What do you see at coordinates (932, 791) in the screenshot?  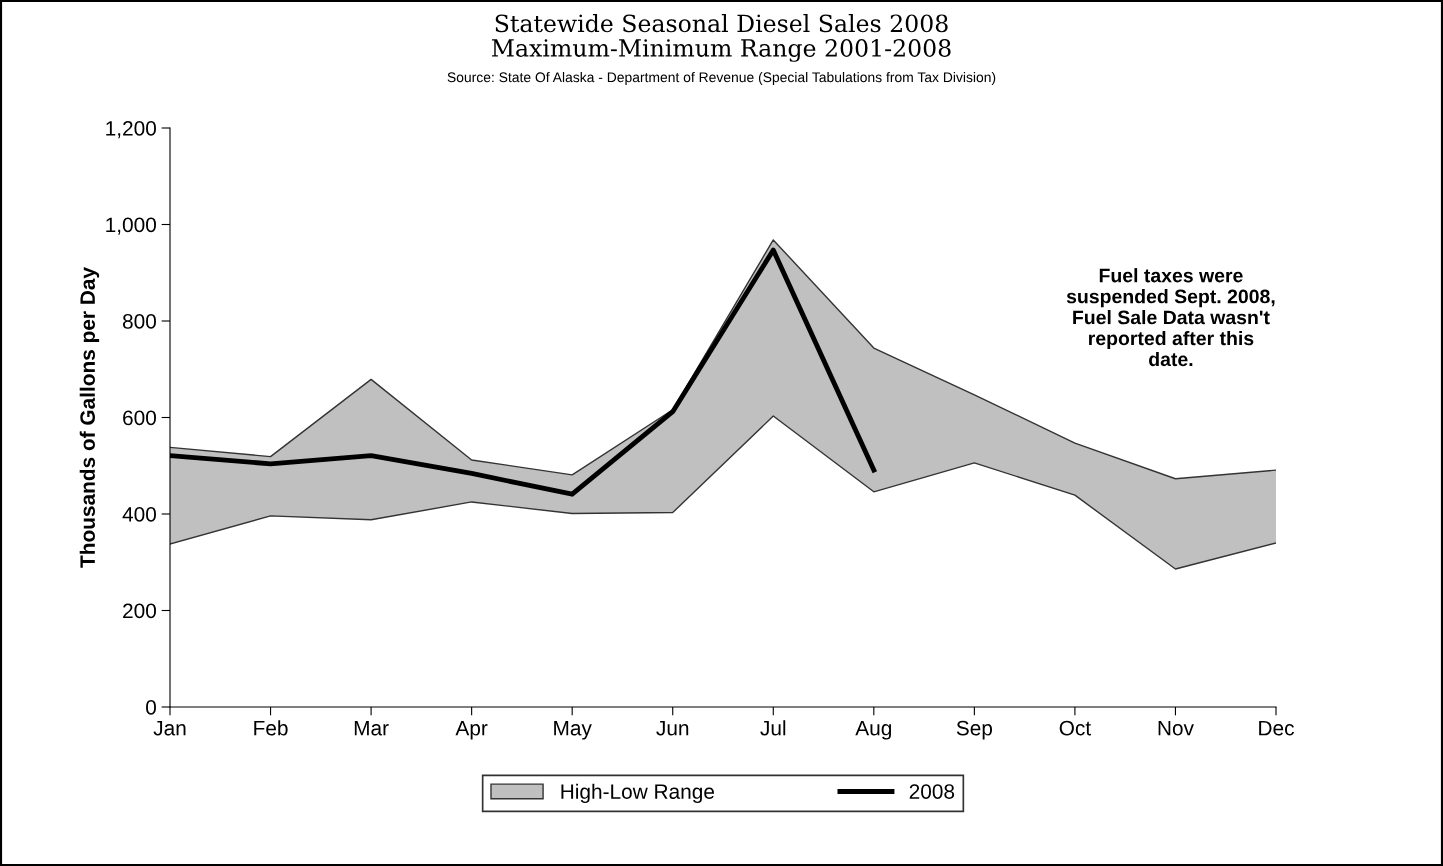 I see `legend-label: 2008` at bounding box center [932, 791].